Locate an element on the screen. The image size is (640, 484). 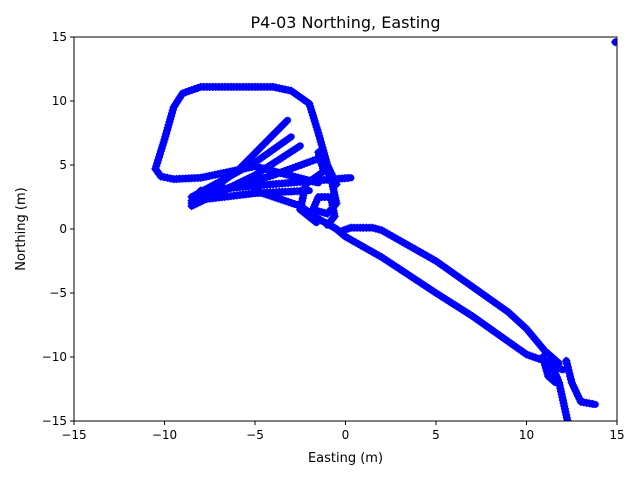
chart-title: P4-03 Northing, Easting is located at coordinates (346, 22).